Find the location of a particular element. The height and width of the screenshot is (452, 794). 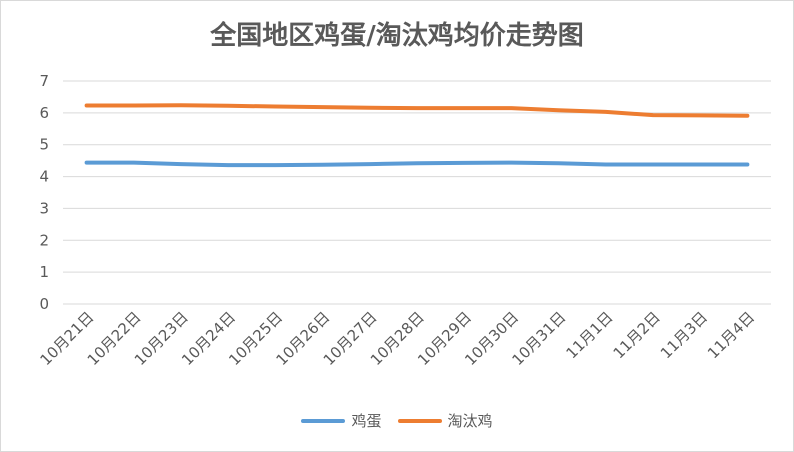

y-tick-label: 4 is located at coordinates (44, 177).